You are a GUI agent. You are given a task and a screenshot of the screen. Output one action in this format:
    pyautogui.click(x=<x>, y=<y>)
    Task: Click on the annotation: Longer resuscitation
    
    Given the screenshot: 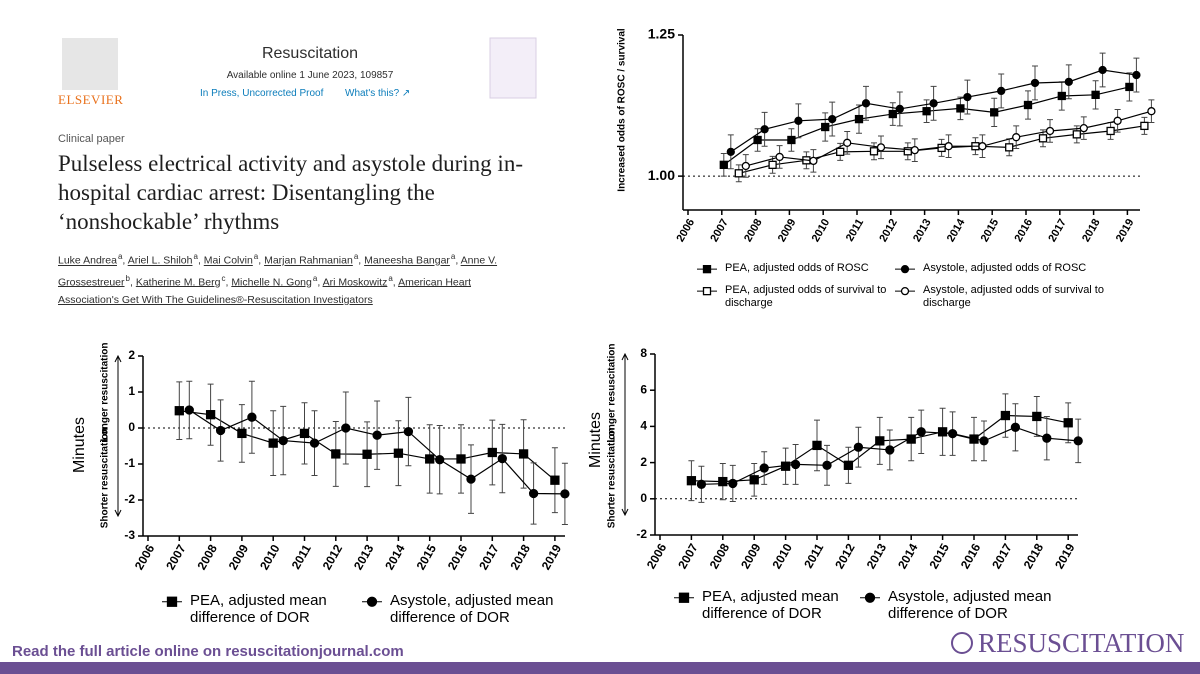 What is the action you would take?
    pyautogui.click(x=612, y=393)
    